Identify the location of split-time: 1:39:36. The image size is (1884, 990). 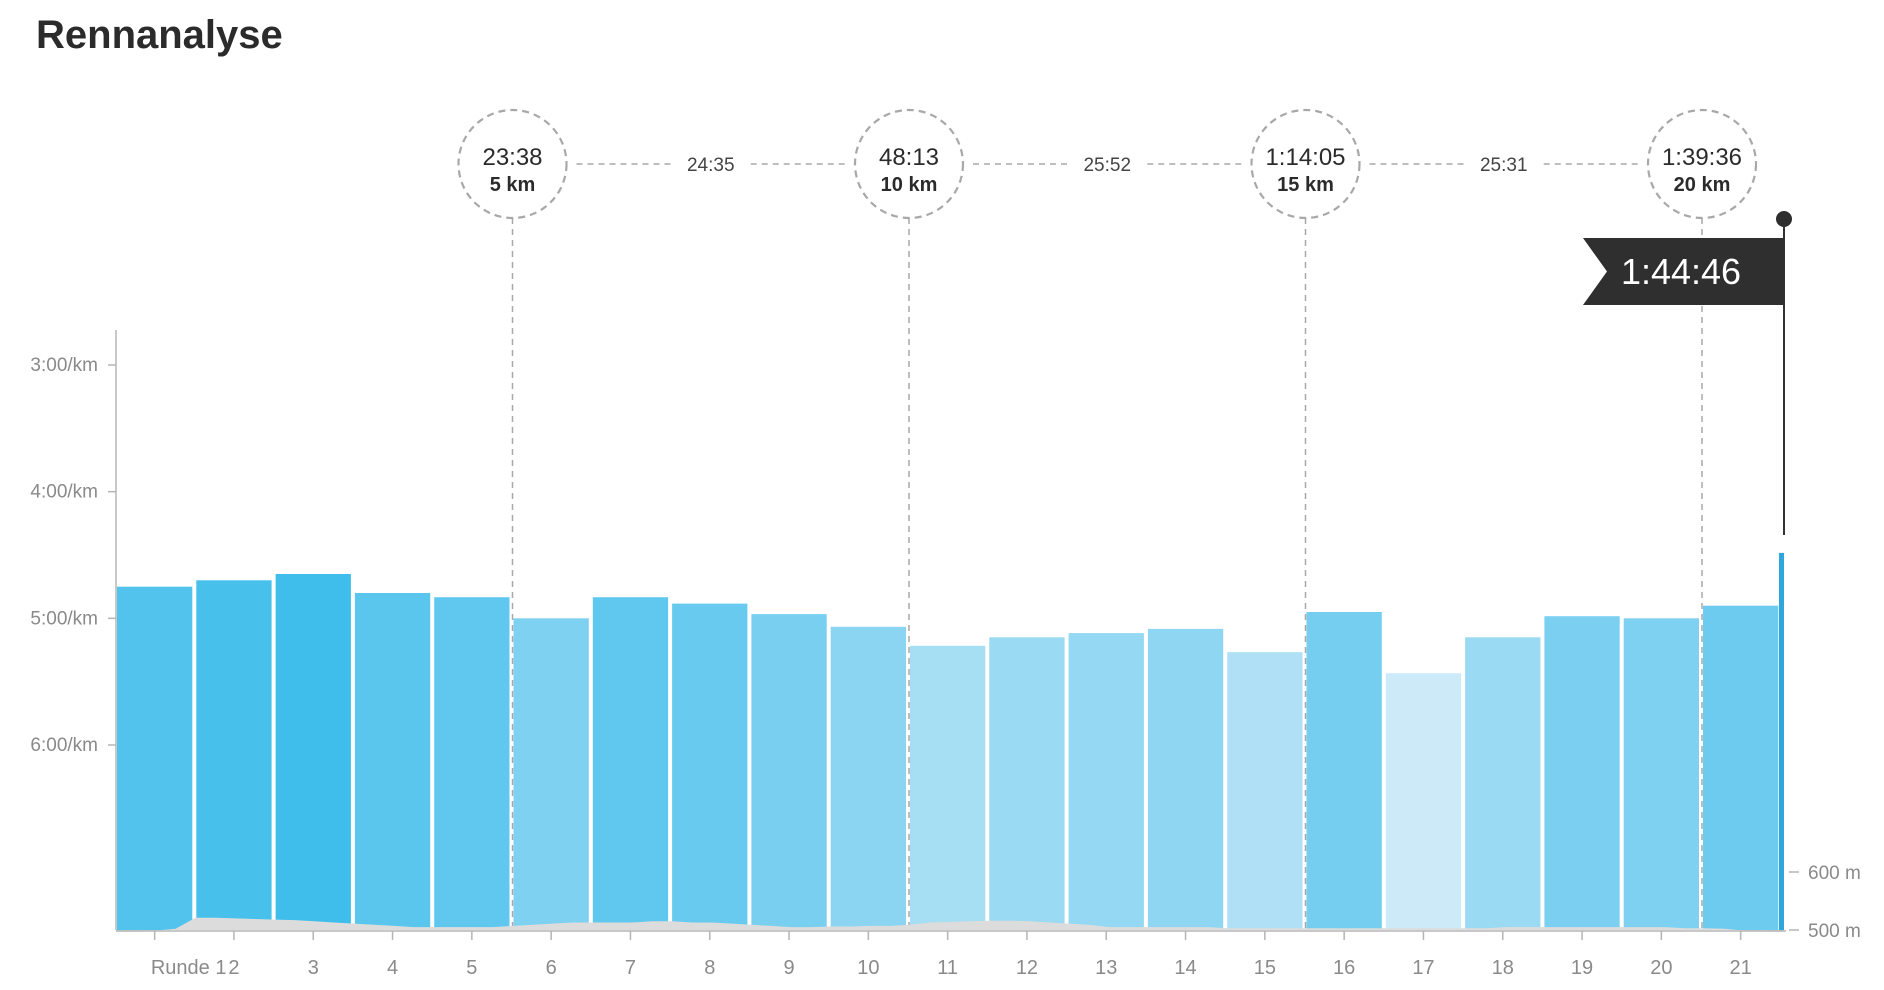
(1702, 157).